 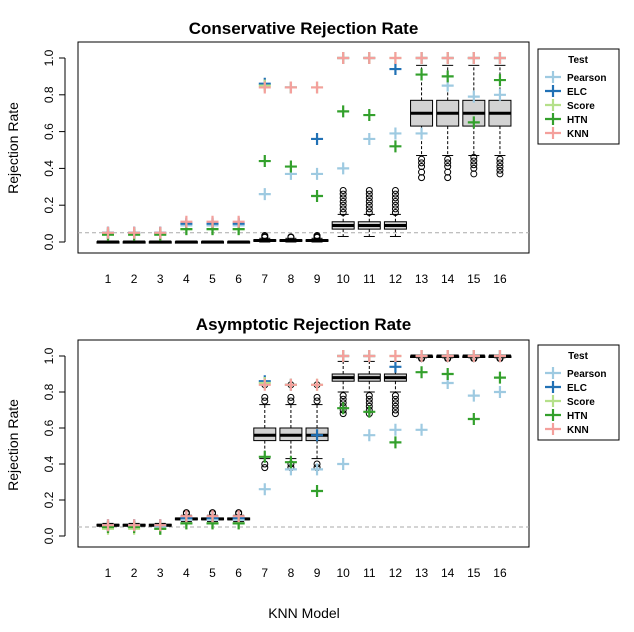 What do you see at coordinates (238, 573) in the screenshot?
I see `x-tick-label: 6` at bounding box center [238, 573].